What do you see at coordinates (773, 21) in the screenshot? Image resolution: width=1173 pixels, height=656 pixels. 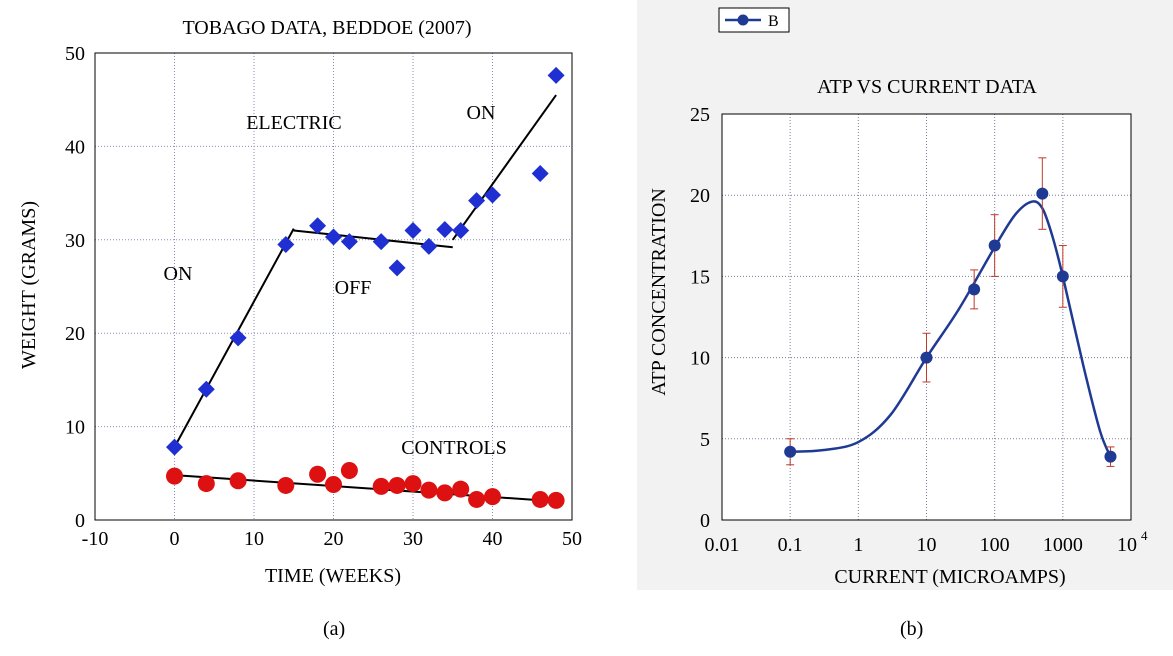 I see `legend-label: B` at bounding box center [773, 21].